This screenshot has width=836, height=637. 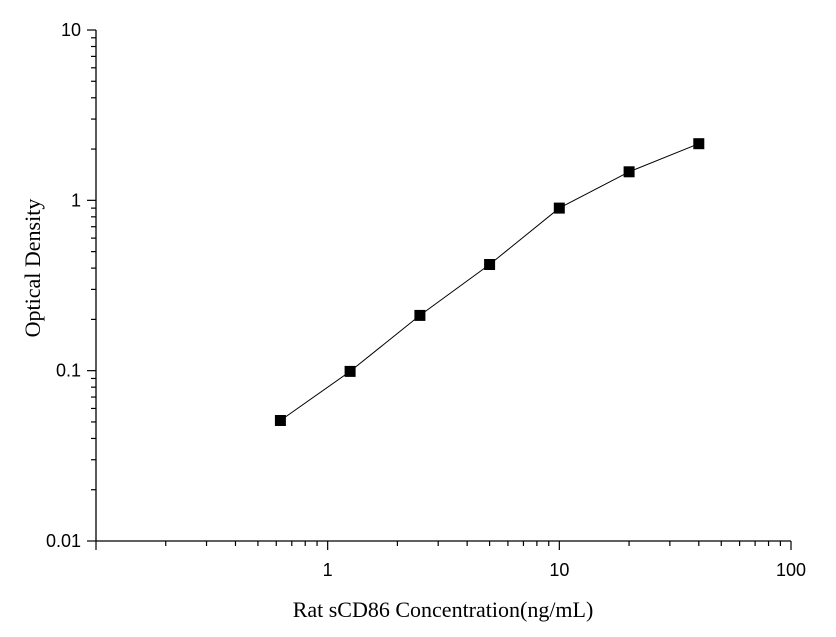 What do you see at coordinates (71, 30) in the screenshot?
I see `y-tick-label: 10` at bounding box center [71, 30].